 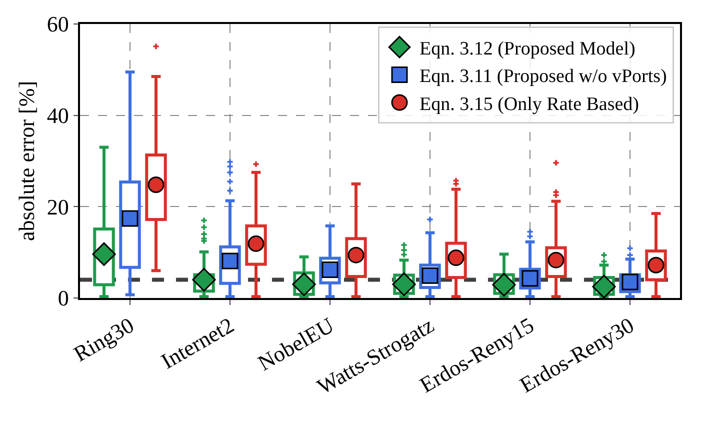 What do you see at coordinates (57, 24) in the screenshot?
I see `y-tick-label: 60` at bounding box center [57, 24].